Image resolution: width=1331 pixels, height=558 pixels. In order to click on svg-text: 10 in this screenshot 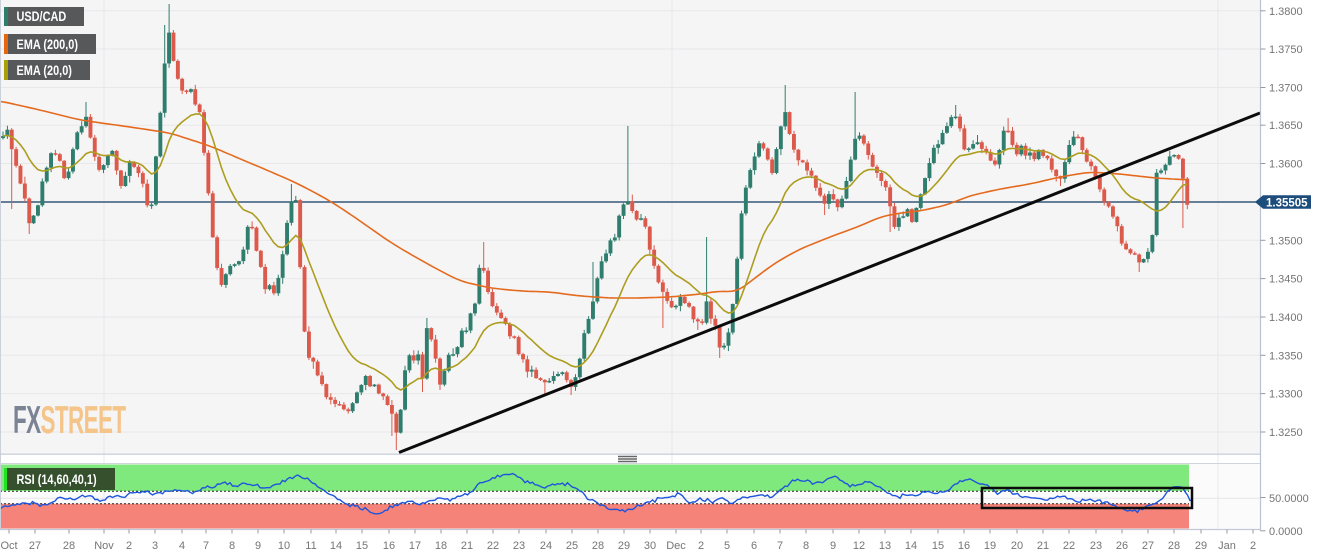, I will do `click(284, 546)`.